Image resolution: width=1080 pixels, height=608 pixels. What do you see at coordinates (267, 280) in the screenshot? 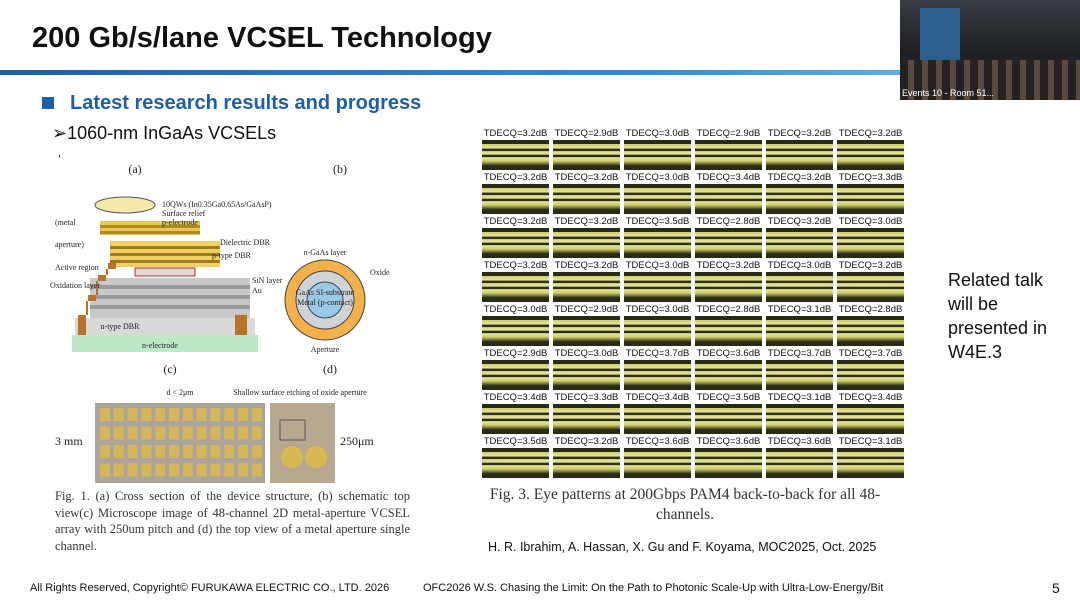
I see `figure-label: SiN layer` at bounding box center [267, 280].